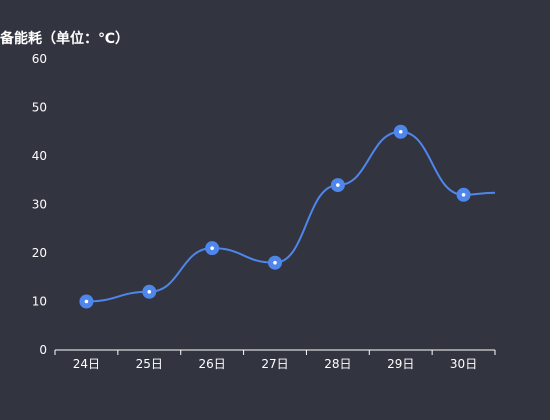  Describe the element at coordinates (39, 108) in the screenshot. I see `y-tick-label: 50` at that location.